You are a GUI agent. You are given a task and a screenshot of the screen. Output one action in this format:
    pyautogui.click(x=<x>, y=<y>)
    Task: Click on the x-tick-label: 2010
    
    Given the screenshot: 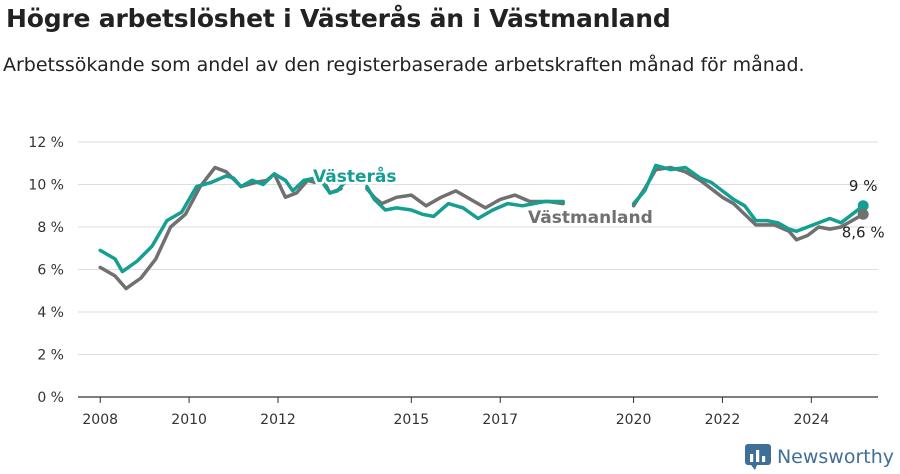 What is the action you would take?
    pyautogui.click(x=189, y=420)
    